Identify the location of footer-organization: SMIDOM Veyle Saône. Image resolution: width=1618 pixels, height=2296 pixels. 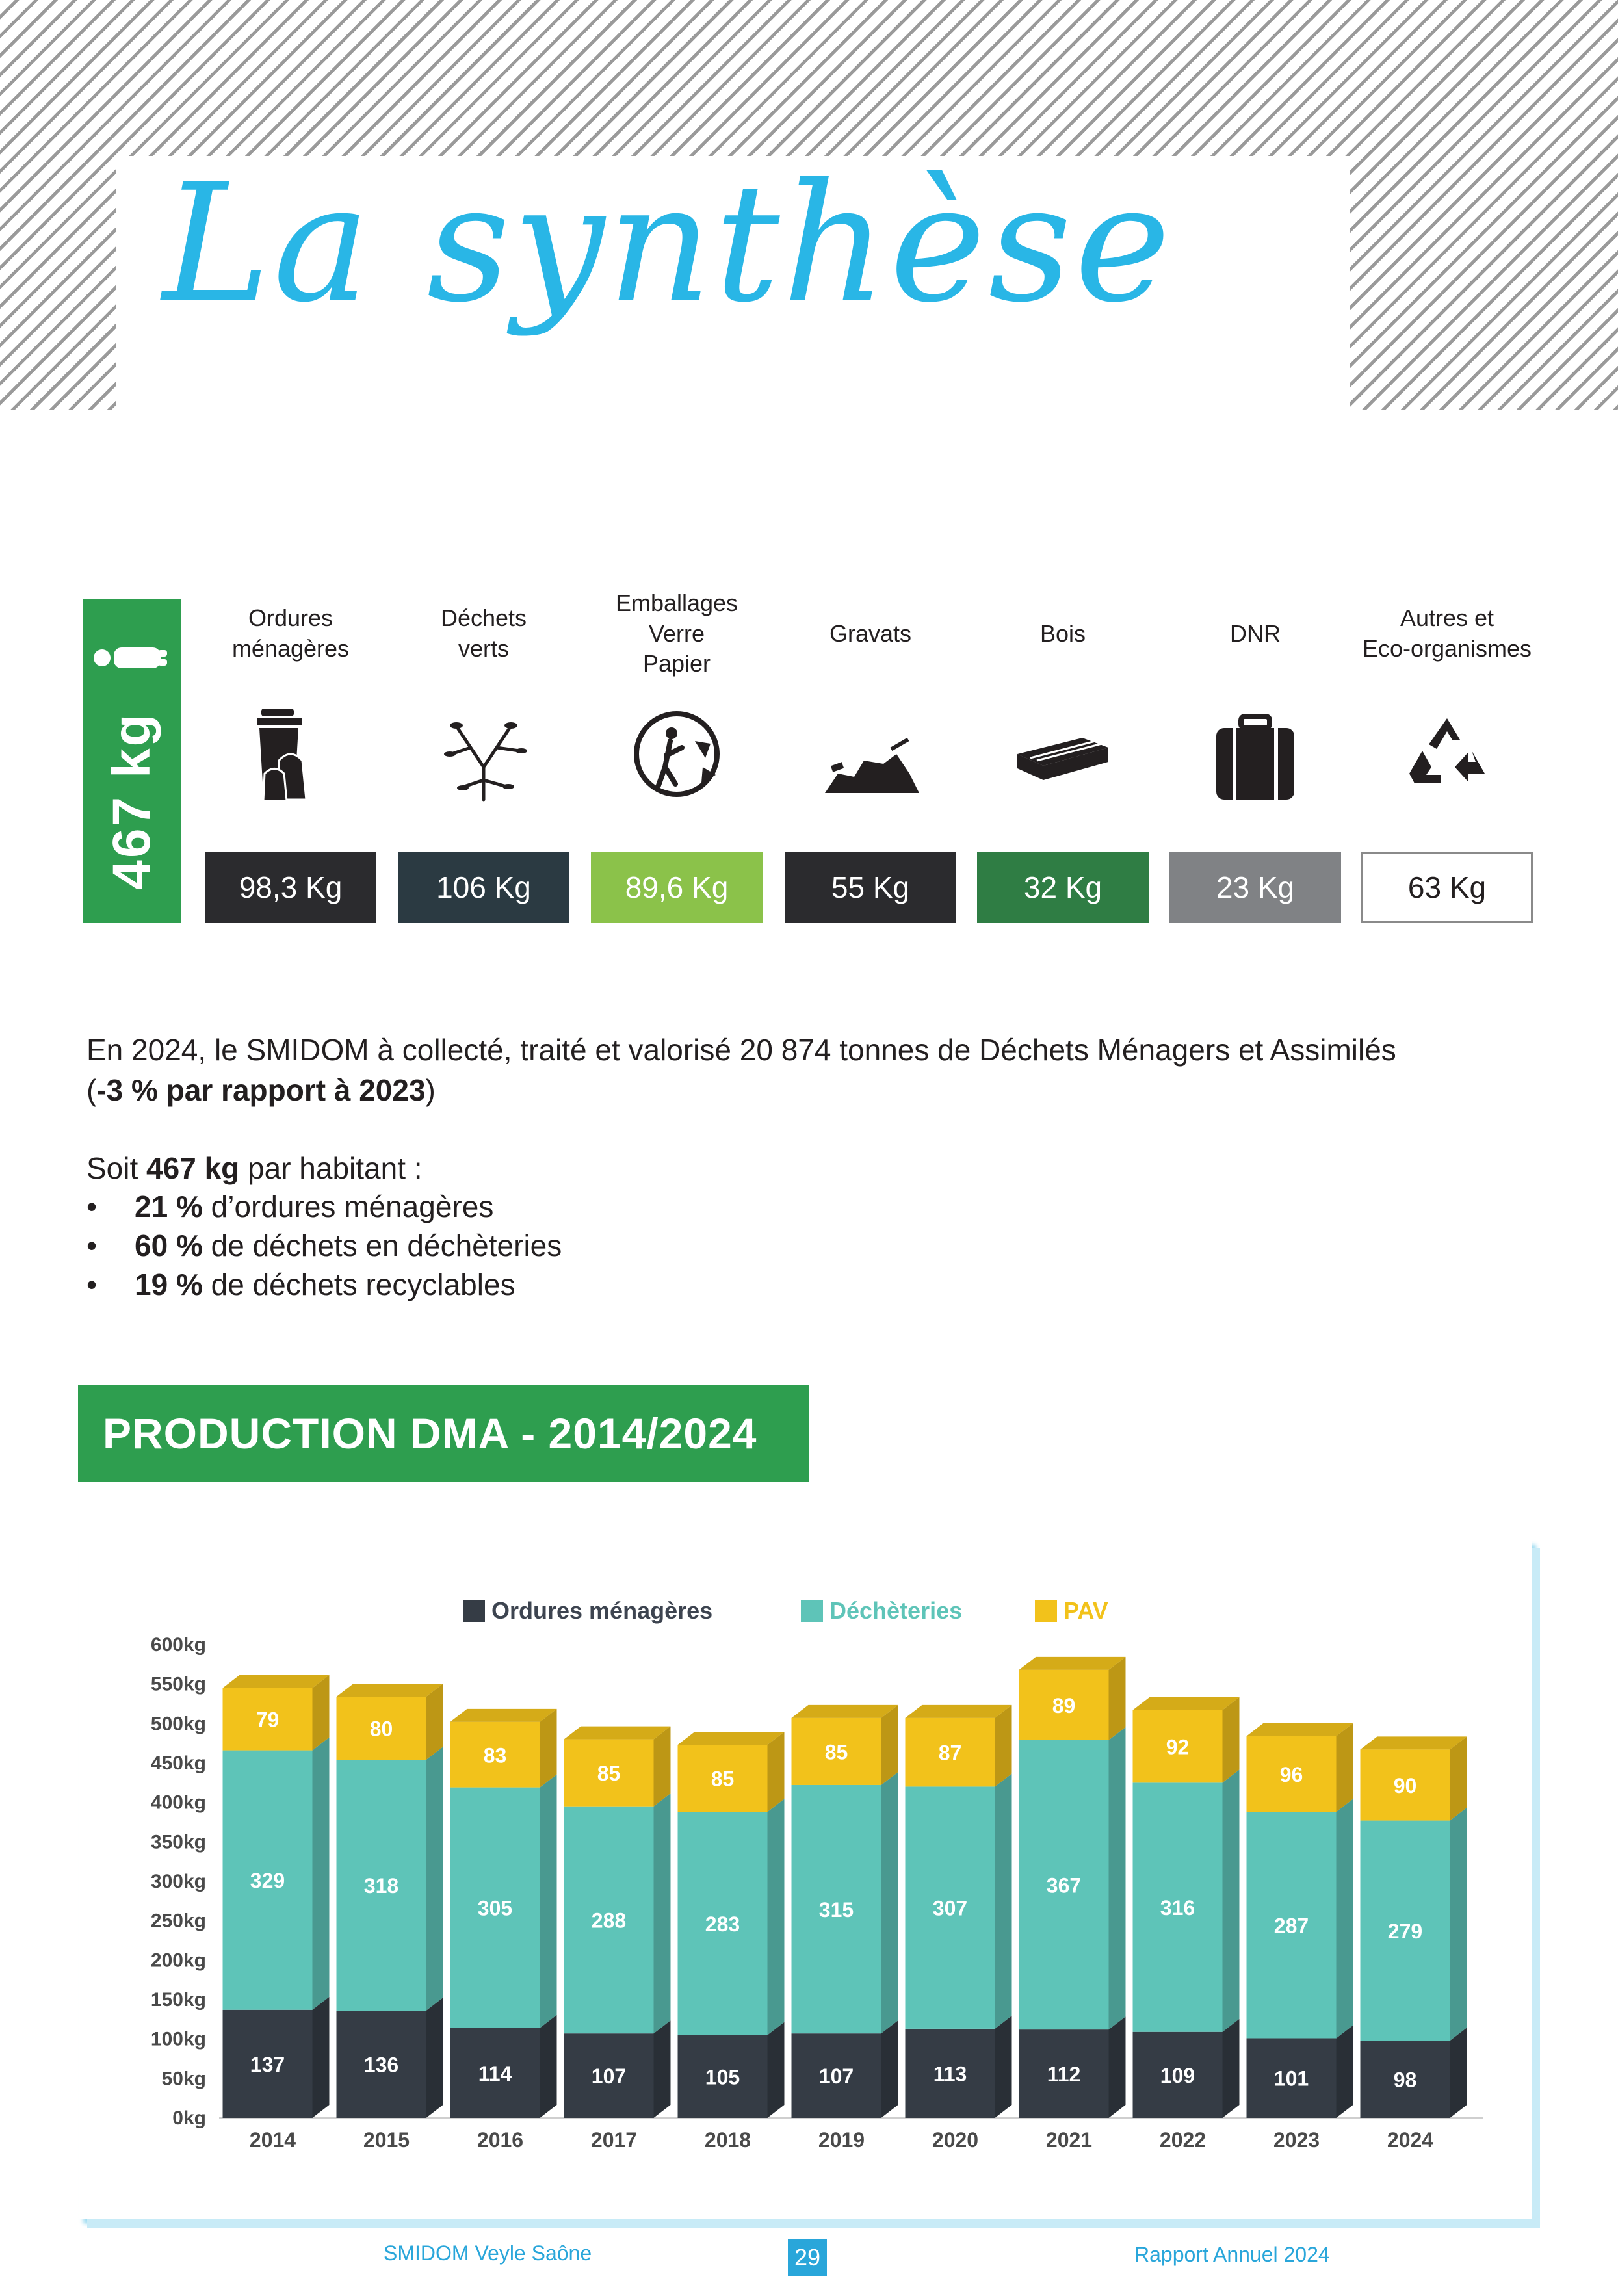
(488, 2253).